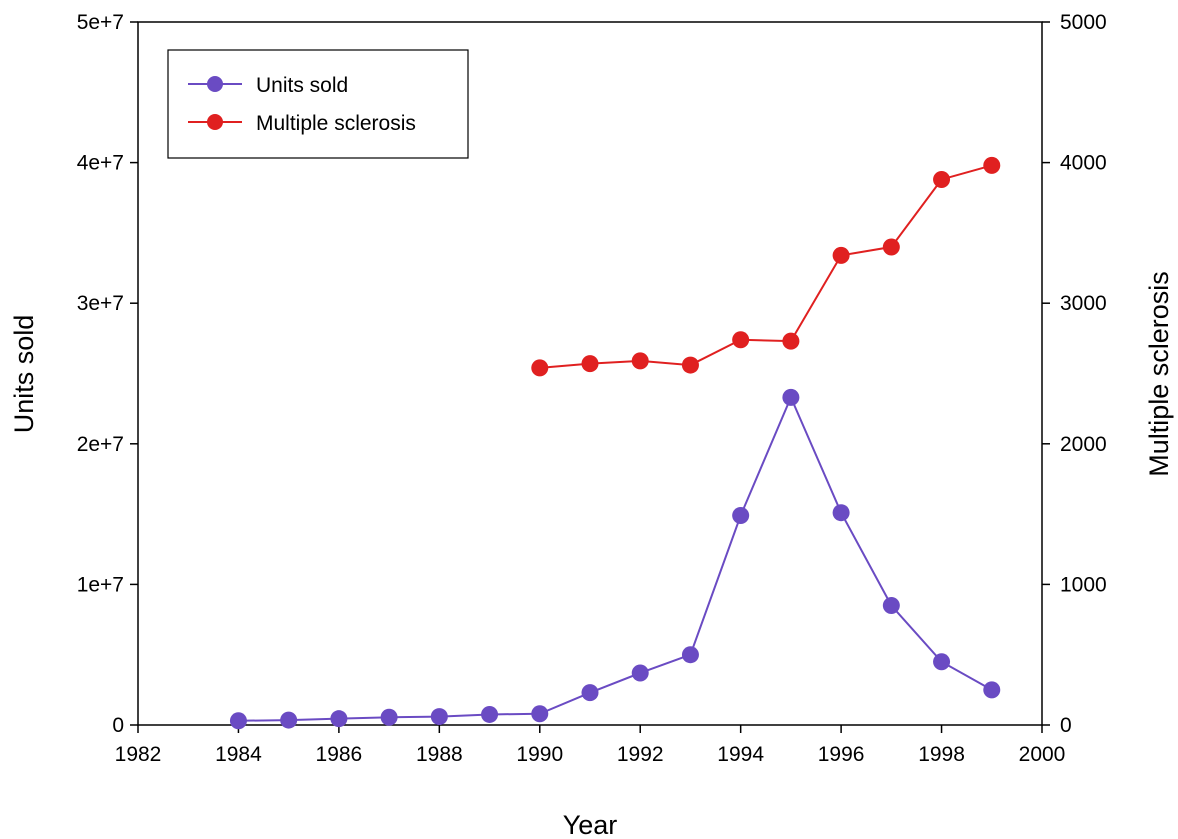 The image size is (1178, 839). I want to click on y-axis-ticks: 0 1e+7 2e+7 3e+7 4e+7 5e+7, so click(107, 374).